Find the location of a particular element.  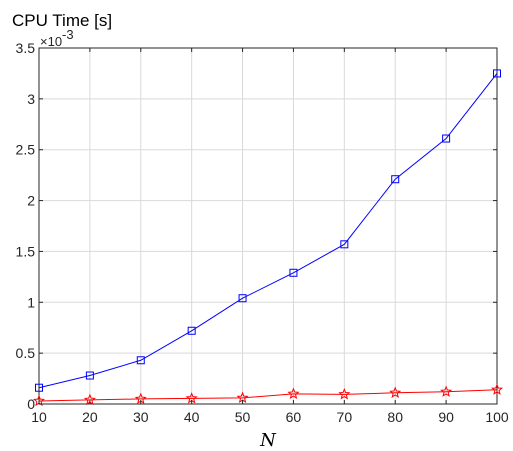

x-tick-label: 100 is located at coordinates (497, 417).